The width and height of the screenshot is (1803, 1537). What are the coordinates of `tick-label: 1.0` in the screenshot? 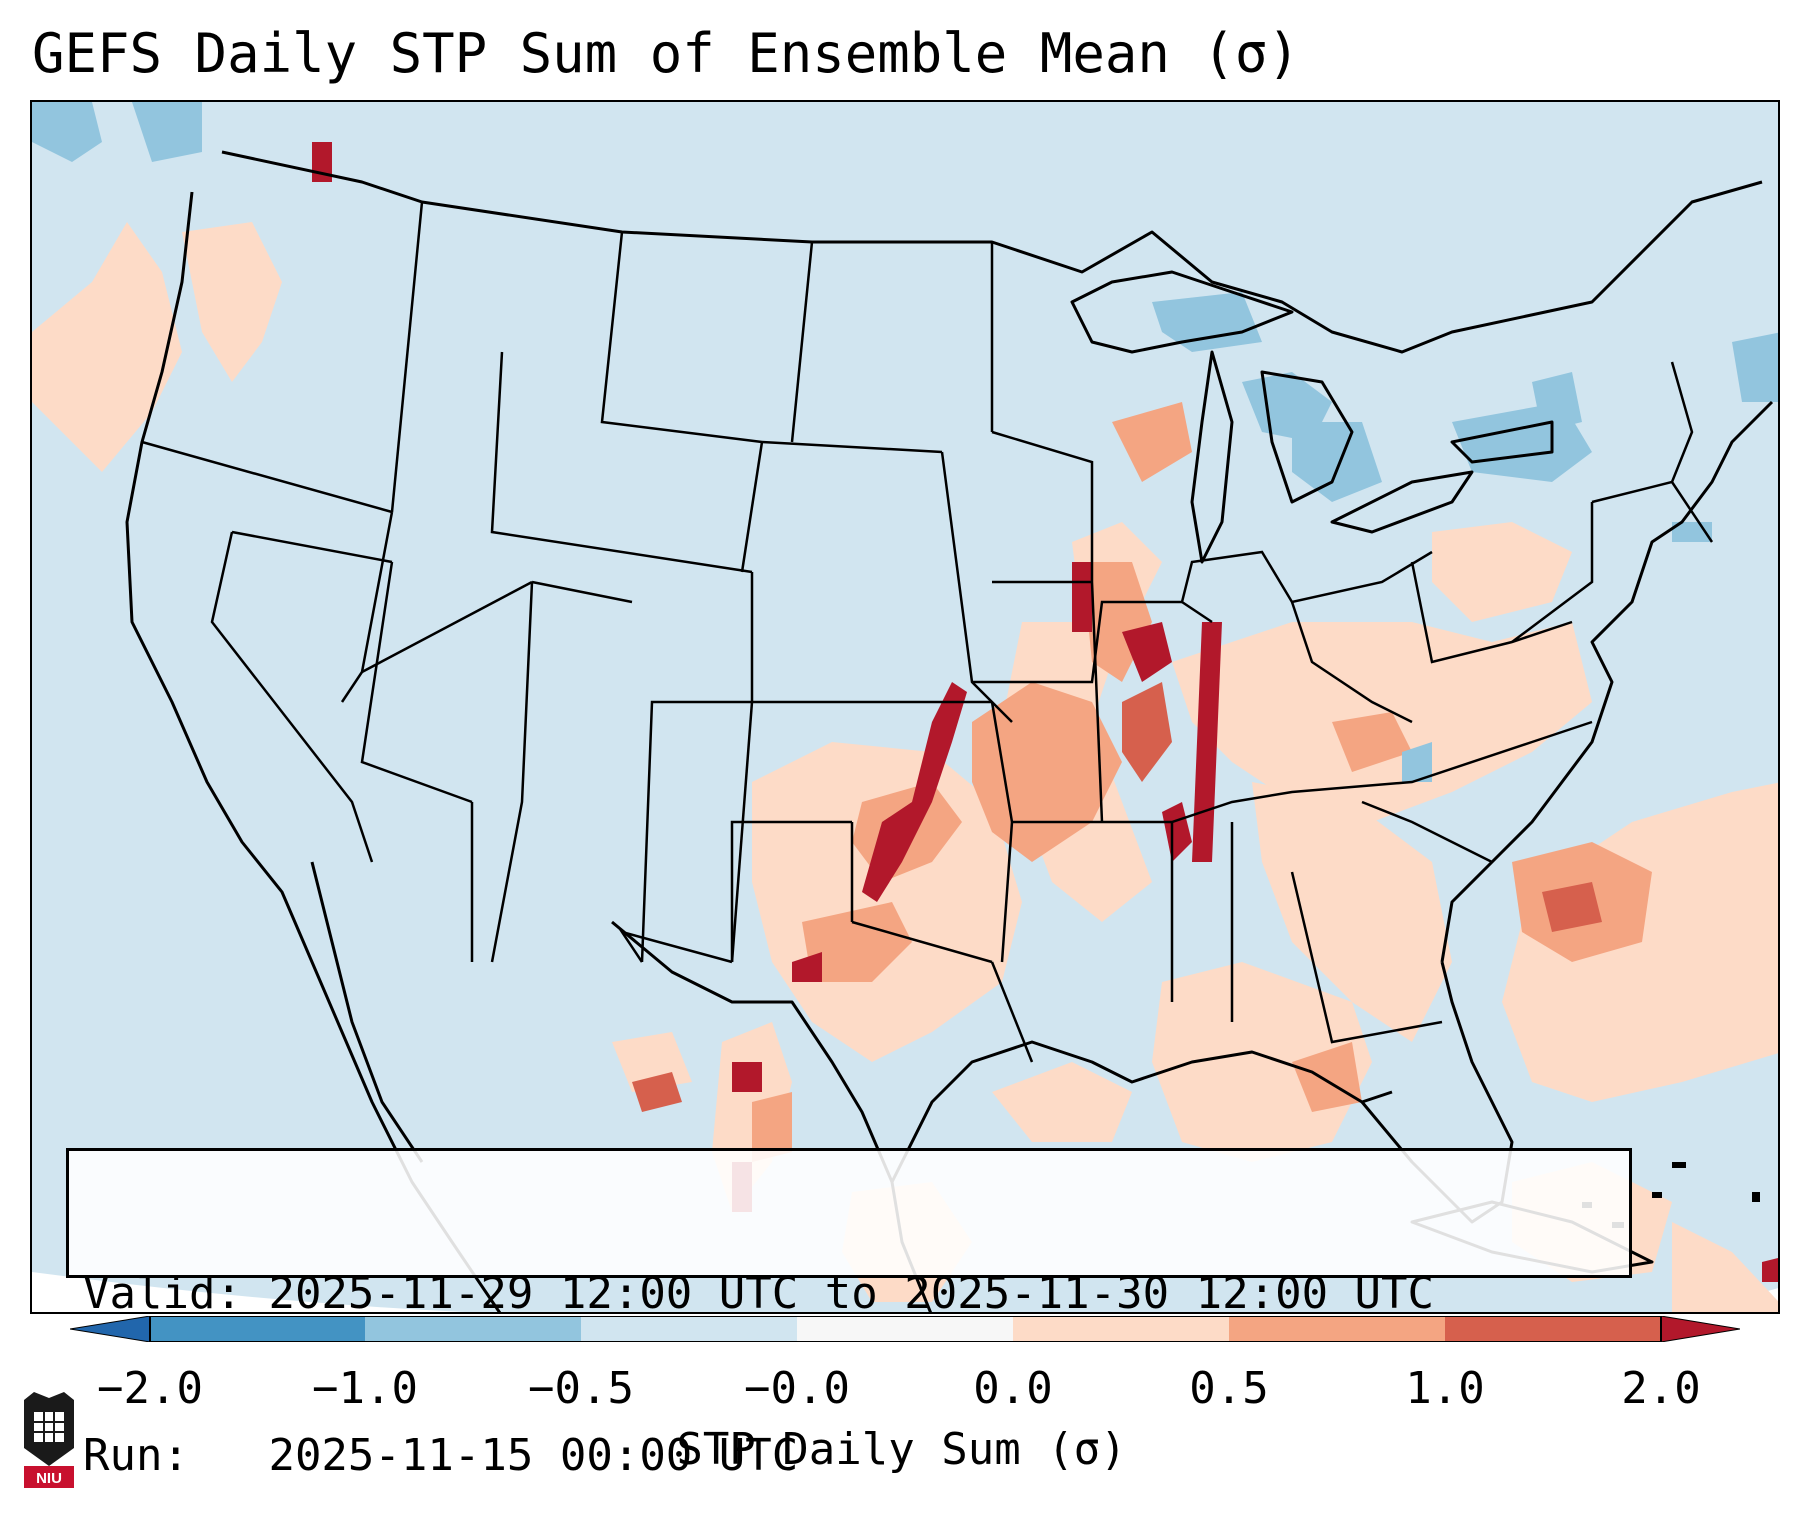 It's located at (1445, 1388).